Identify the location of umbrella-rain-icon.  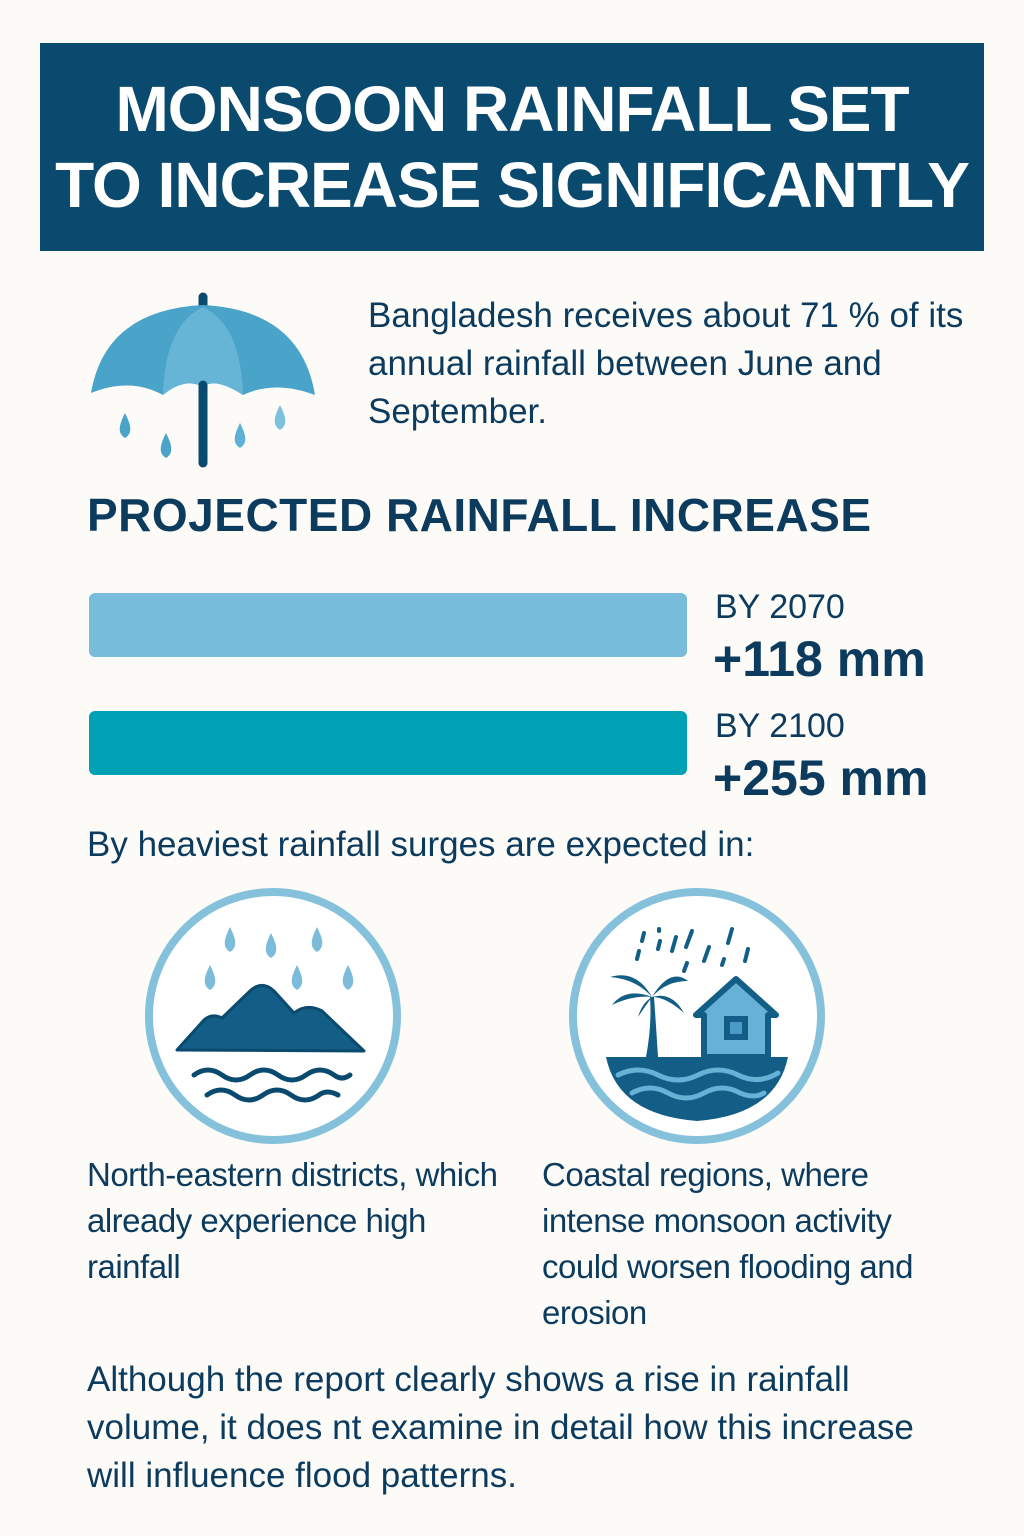
(205, 380).